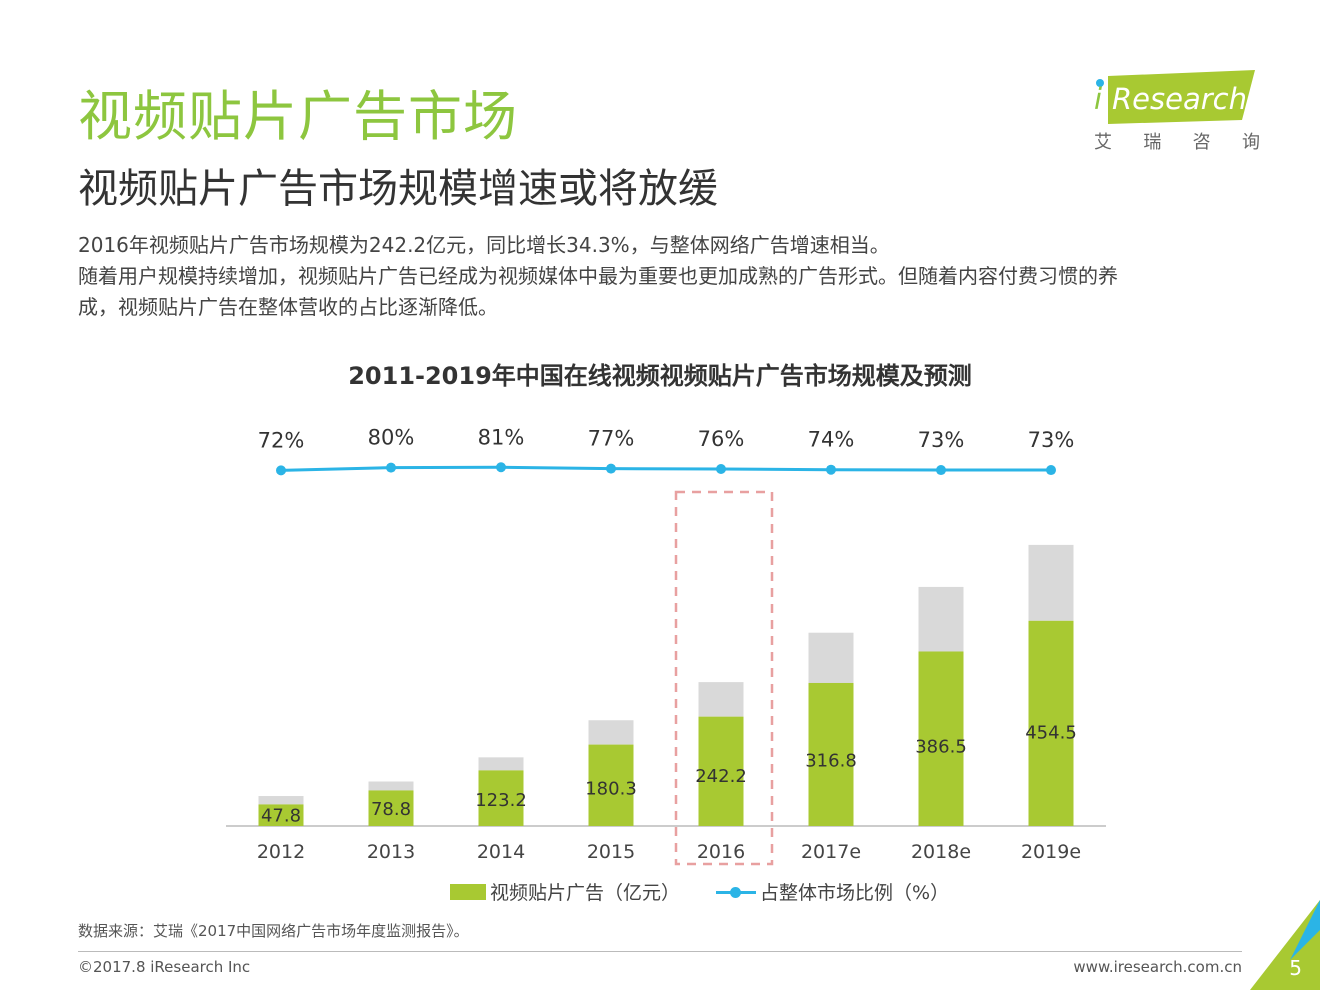  I want to click on logo-mark-i: i, so click(1098, 99).